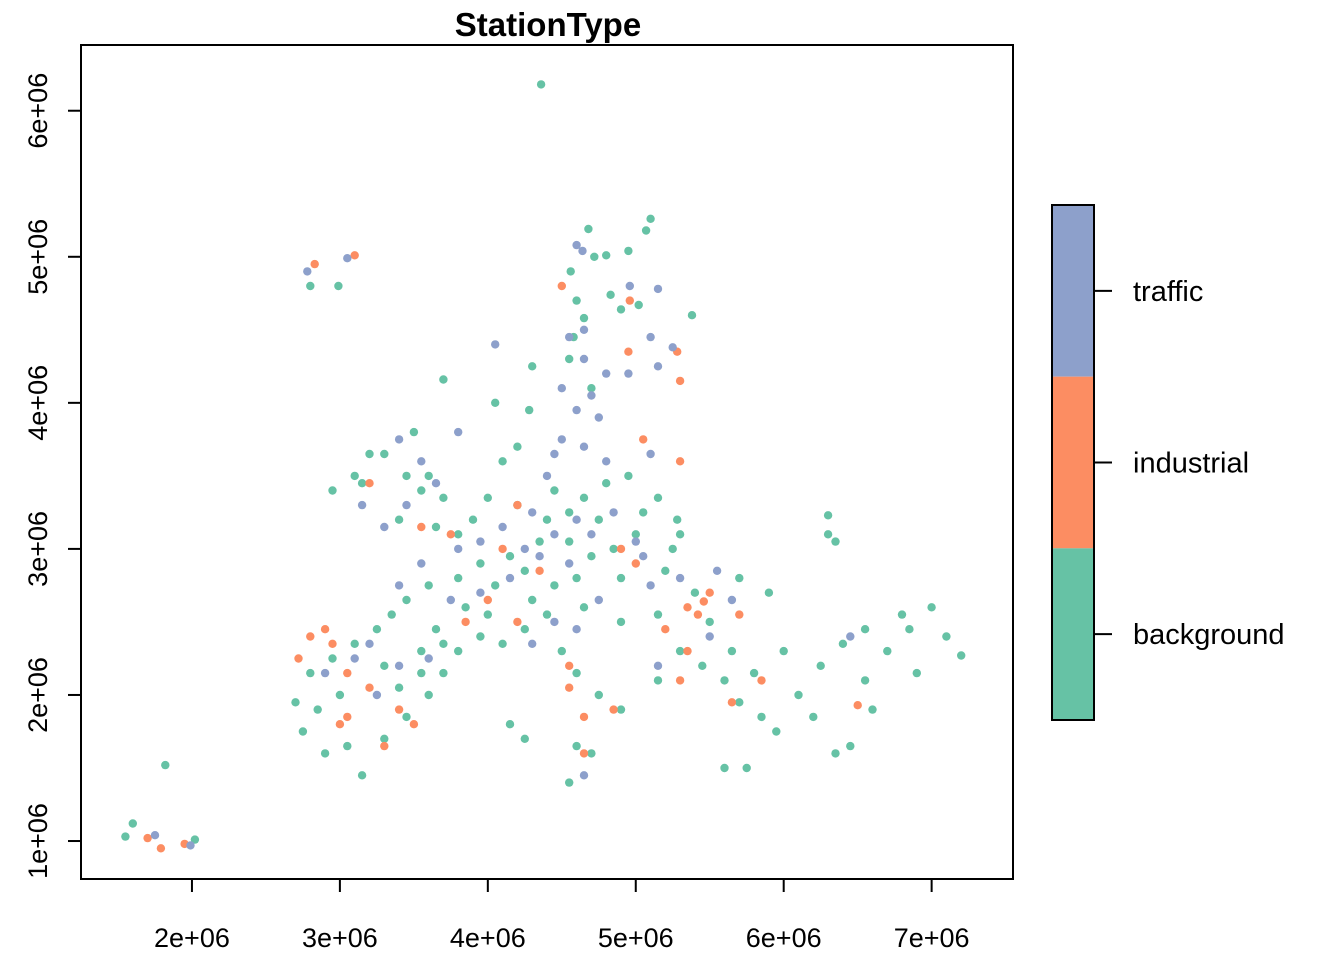  Describe the element at coordinates (38, 695) in the screenshot. I see `y-tick-label: 2e+06` at that location.